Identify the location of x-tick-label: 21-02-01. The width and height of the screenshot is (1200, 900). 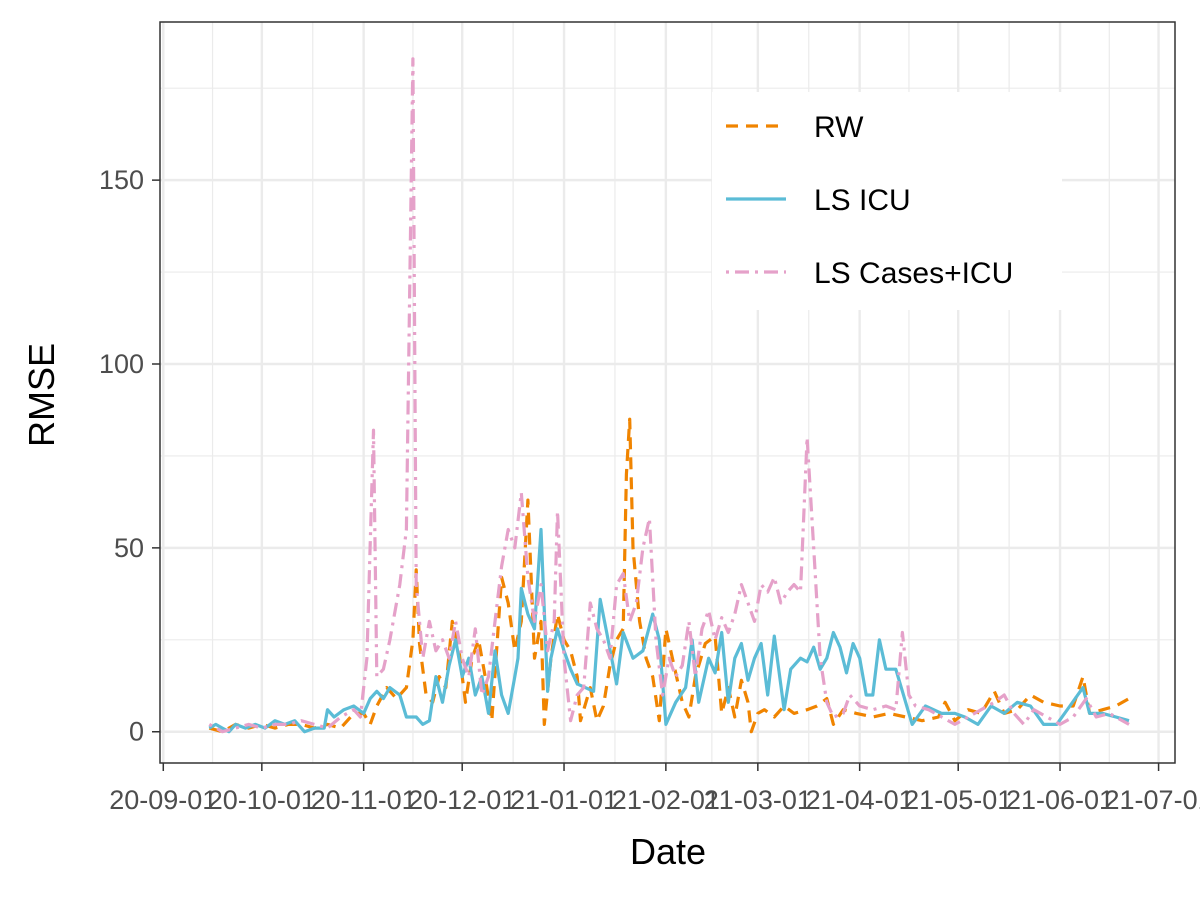
(666, 800).